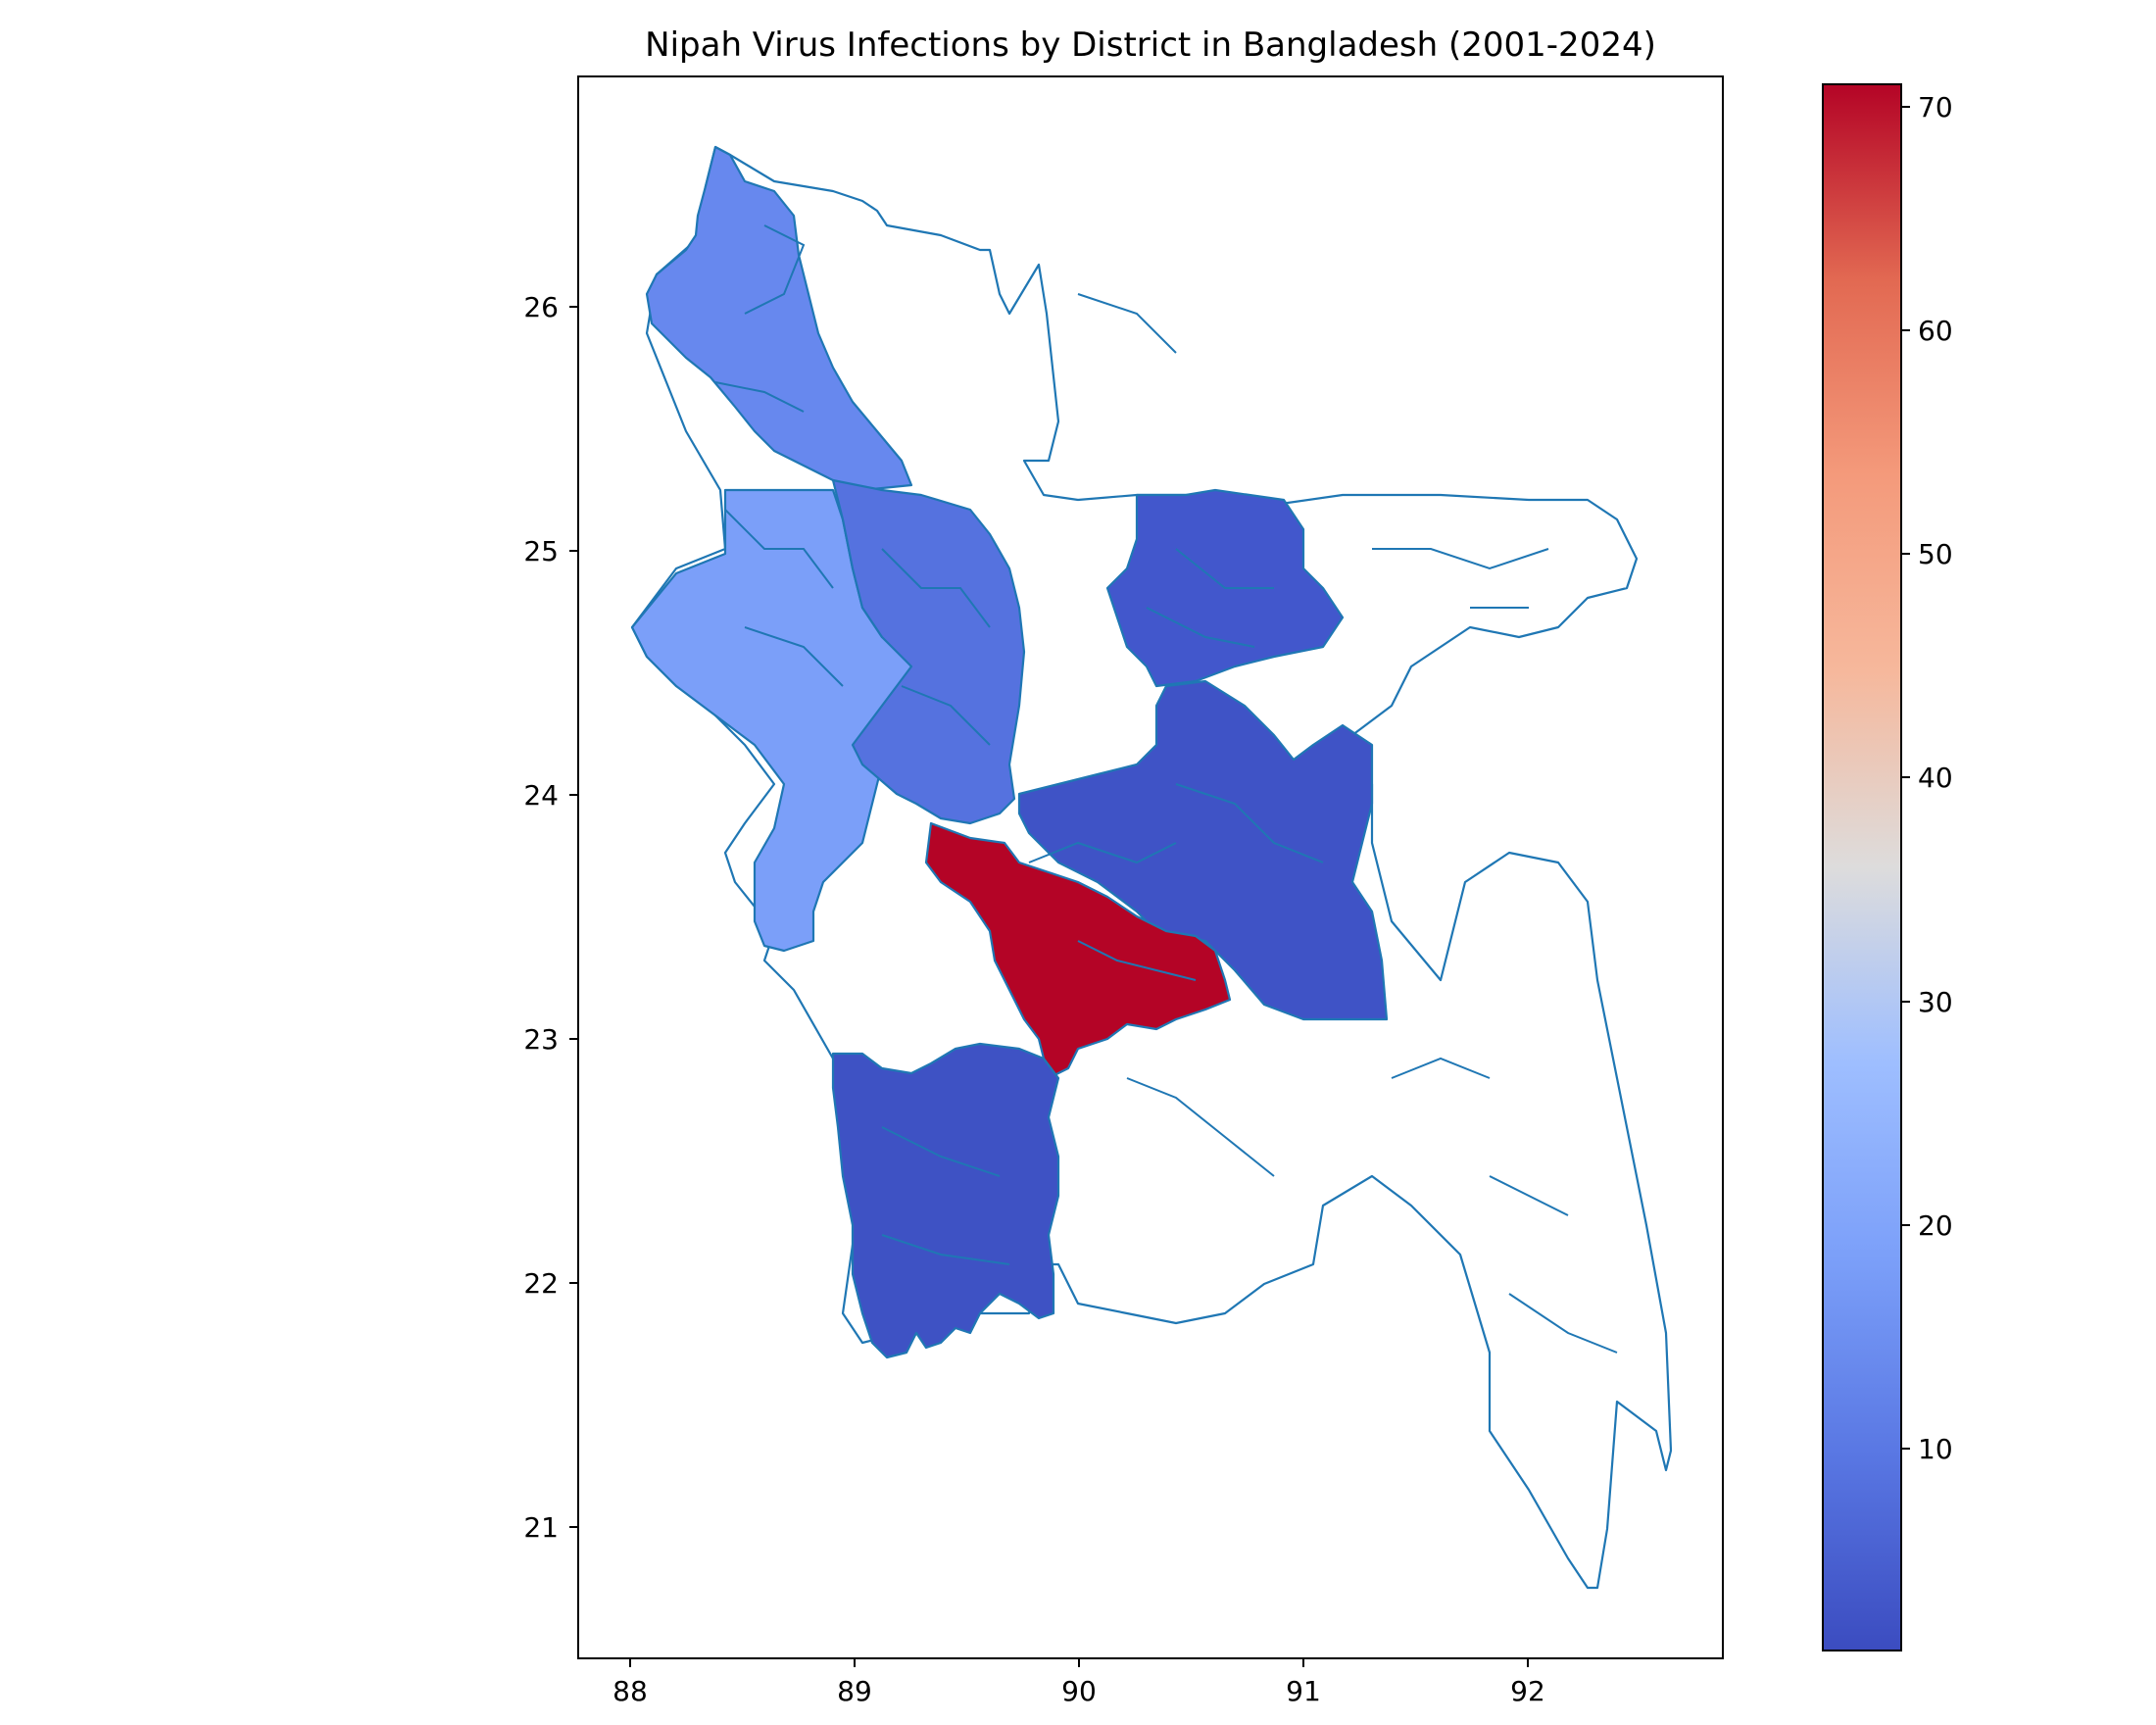 The width and height of the screenshot is (2156, 1725). What do you see at coordinates (1935, 778) in the screenshot?
I see `colorbar-label-40: 40` at bounding box center [1935, 778].